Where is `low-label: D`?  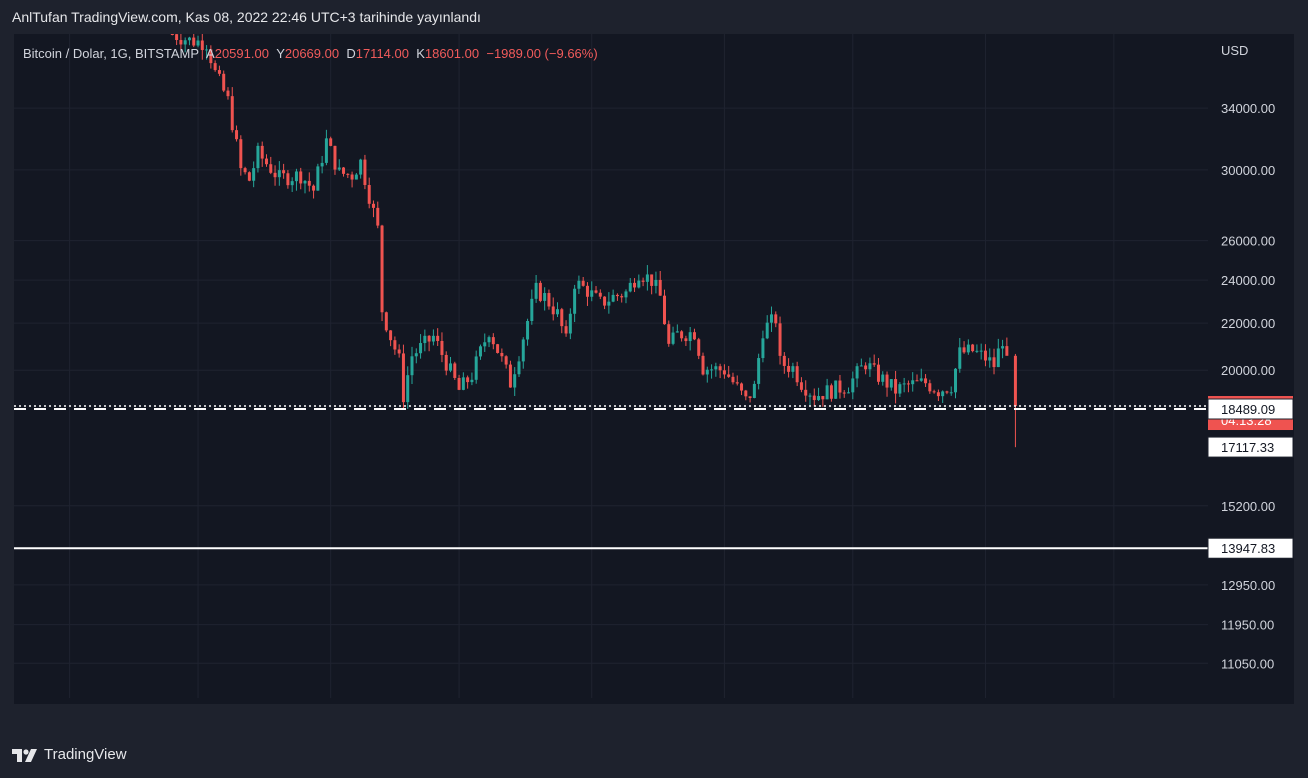 low-label: D is located at coordinates (351, 53).